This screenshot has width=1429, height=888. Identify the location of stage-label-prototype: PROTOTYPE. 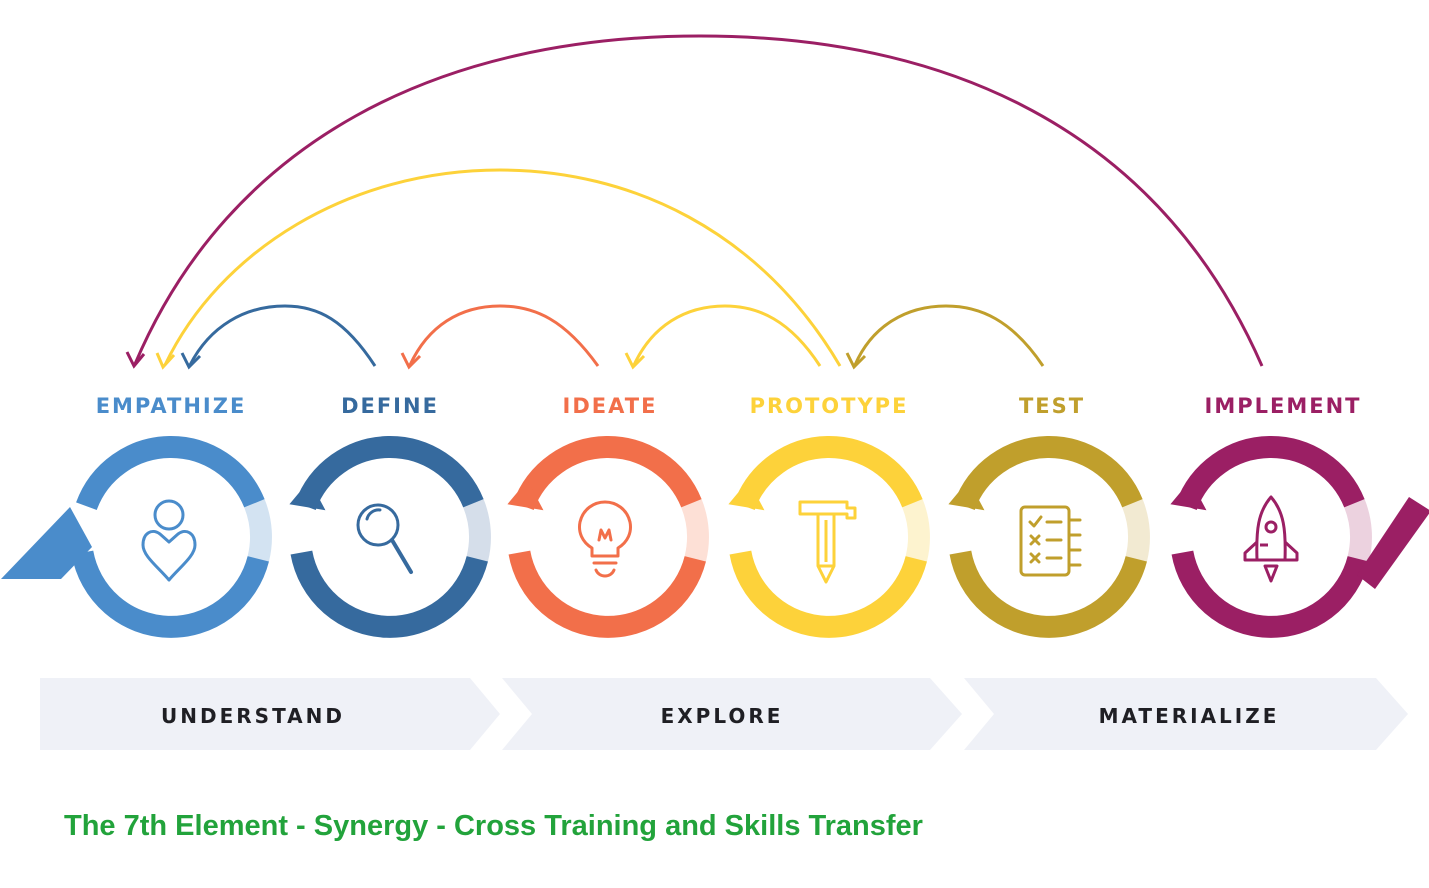
(829, 406).